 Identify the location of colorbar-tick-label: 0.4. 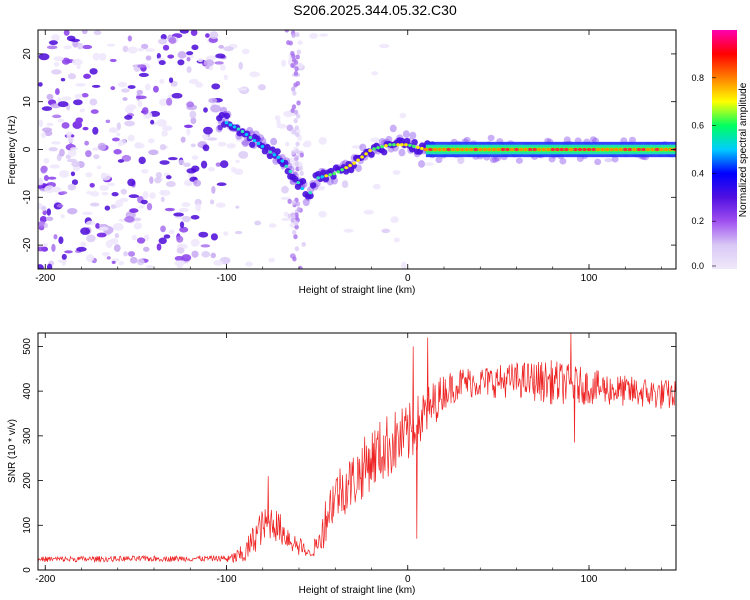
(697, 173).